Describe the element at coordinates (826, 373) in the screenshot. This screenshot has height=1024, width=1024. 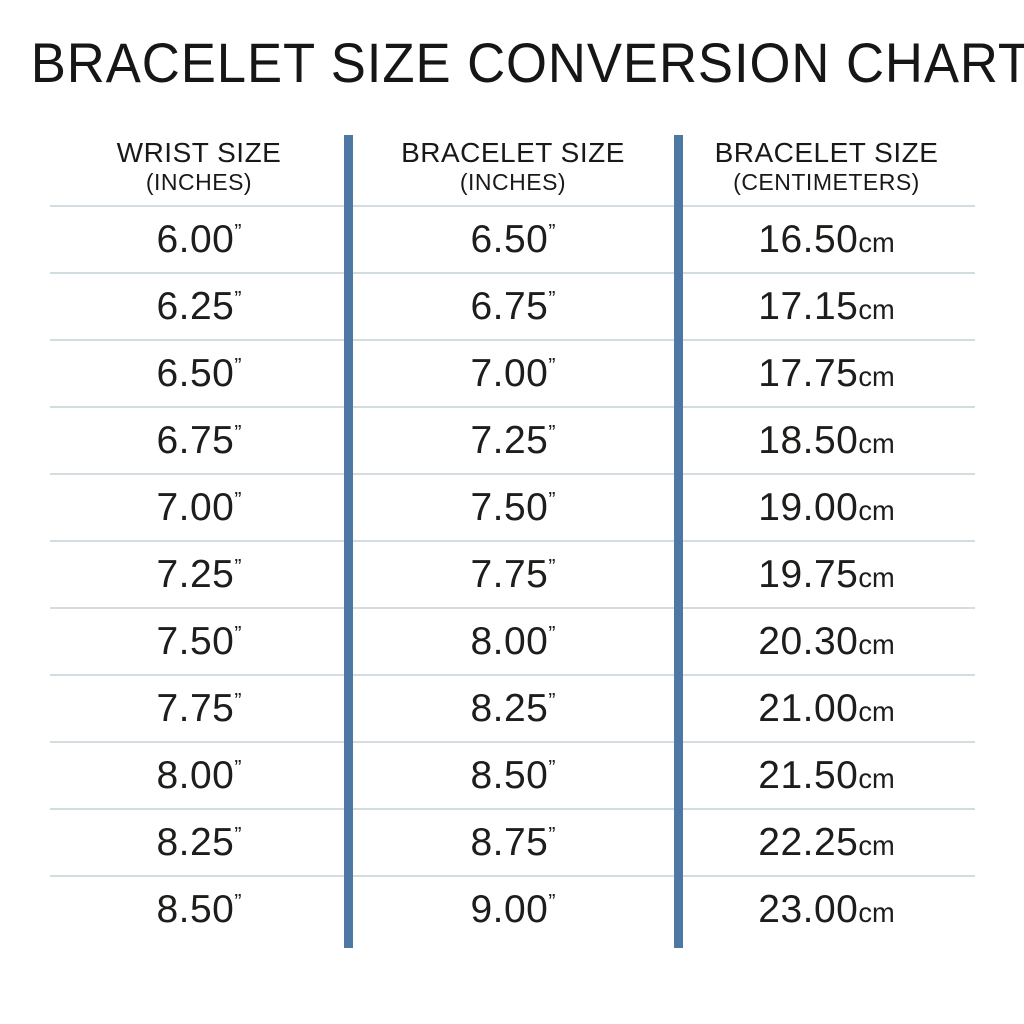
I see `bracelet-size-centimeters-cell: 17.75cm` at that location.